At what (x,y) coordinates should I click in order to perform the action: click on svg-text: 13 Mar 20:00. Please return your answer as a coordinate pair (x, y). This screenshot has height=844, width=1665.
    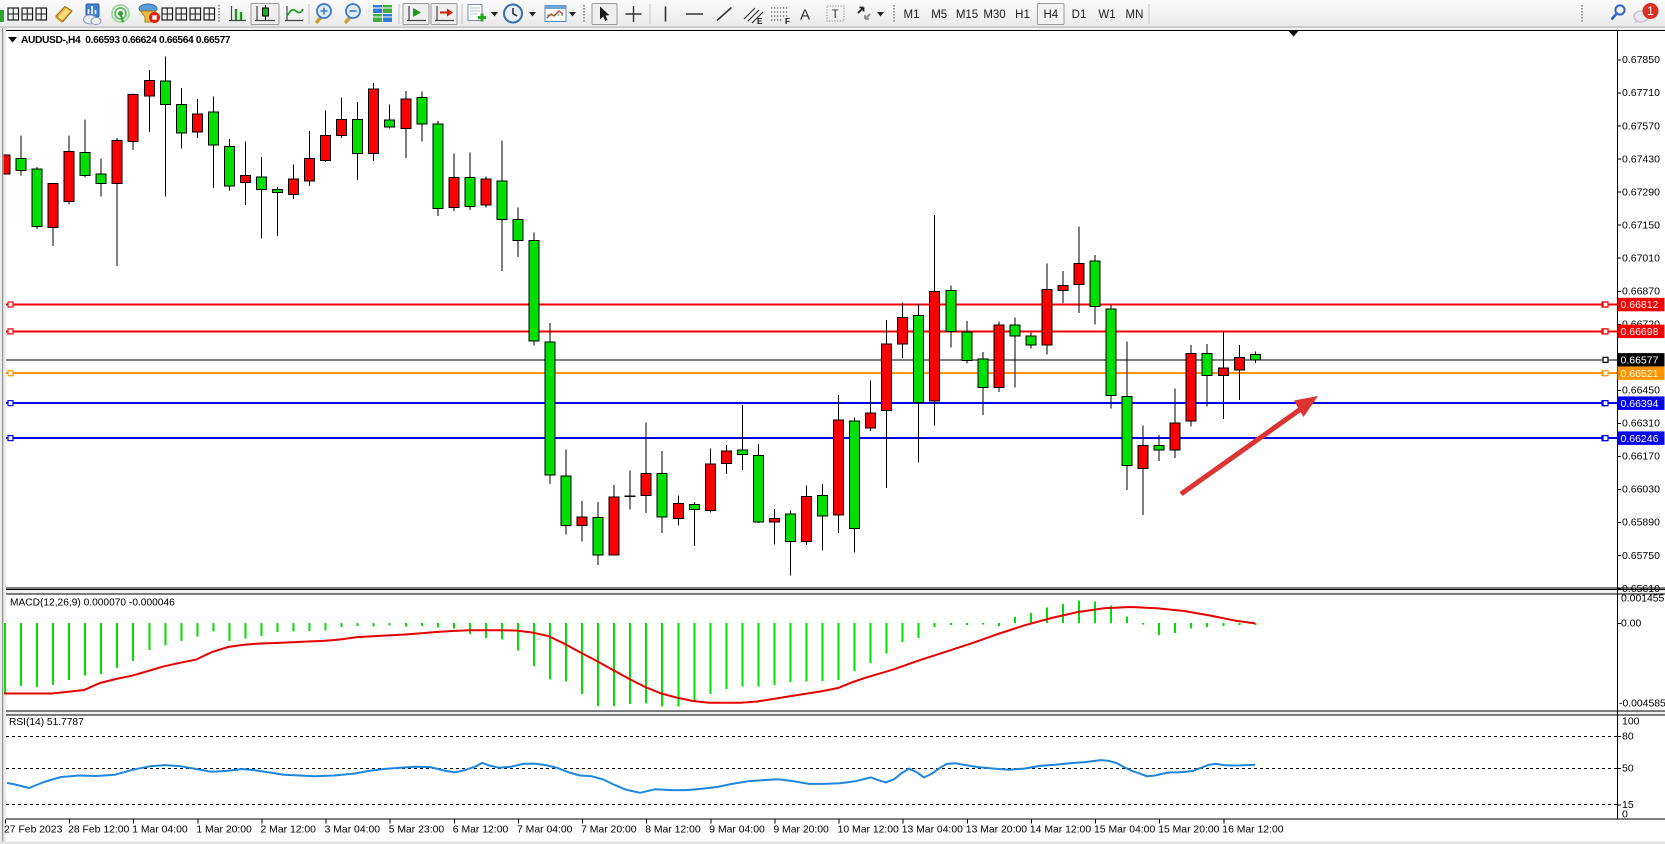
    Looking at the image, I should click on (996, 830).